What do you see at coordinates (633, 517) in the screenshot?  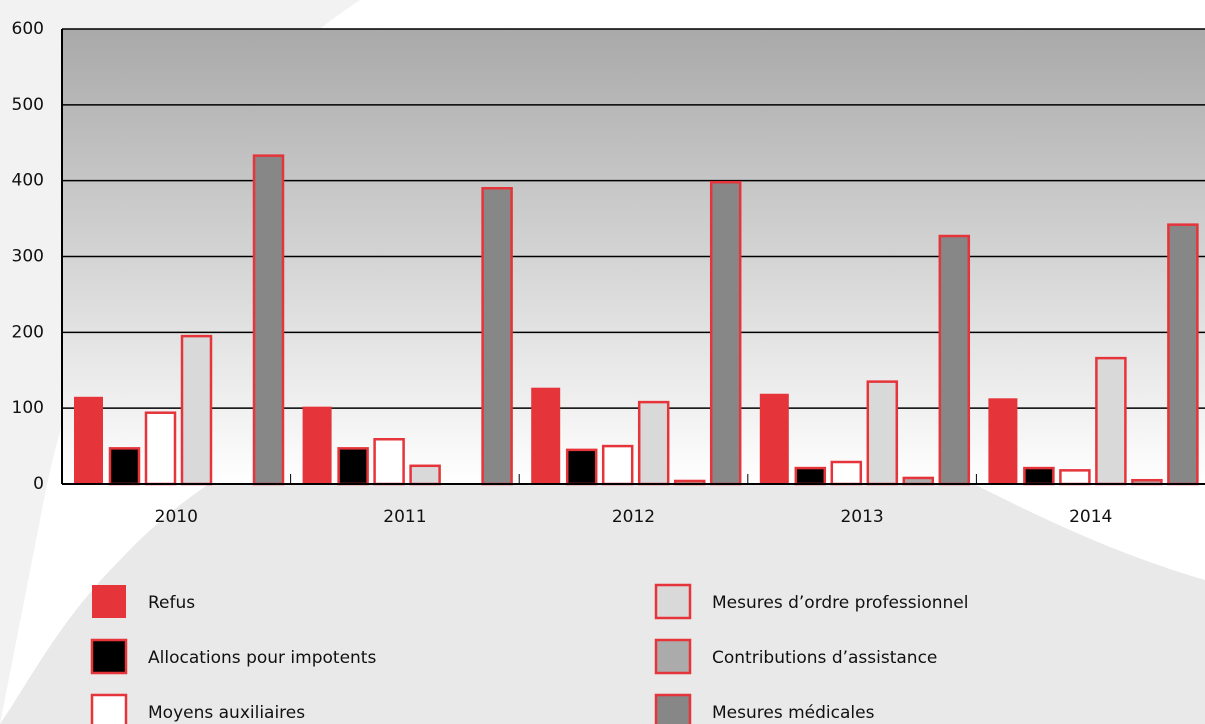 I see `x-tick-label: 2012` at bounding box center [633, 517].